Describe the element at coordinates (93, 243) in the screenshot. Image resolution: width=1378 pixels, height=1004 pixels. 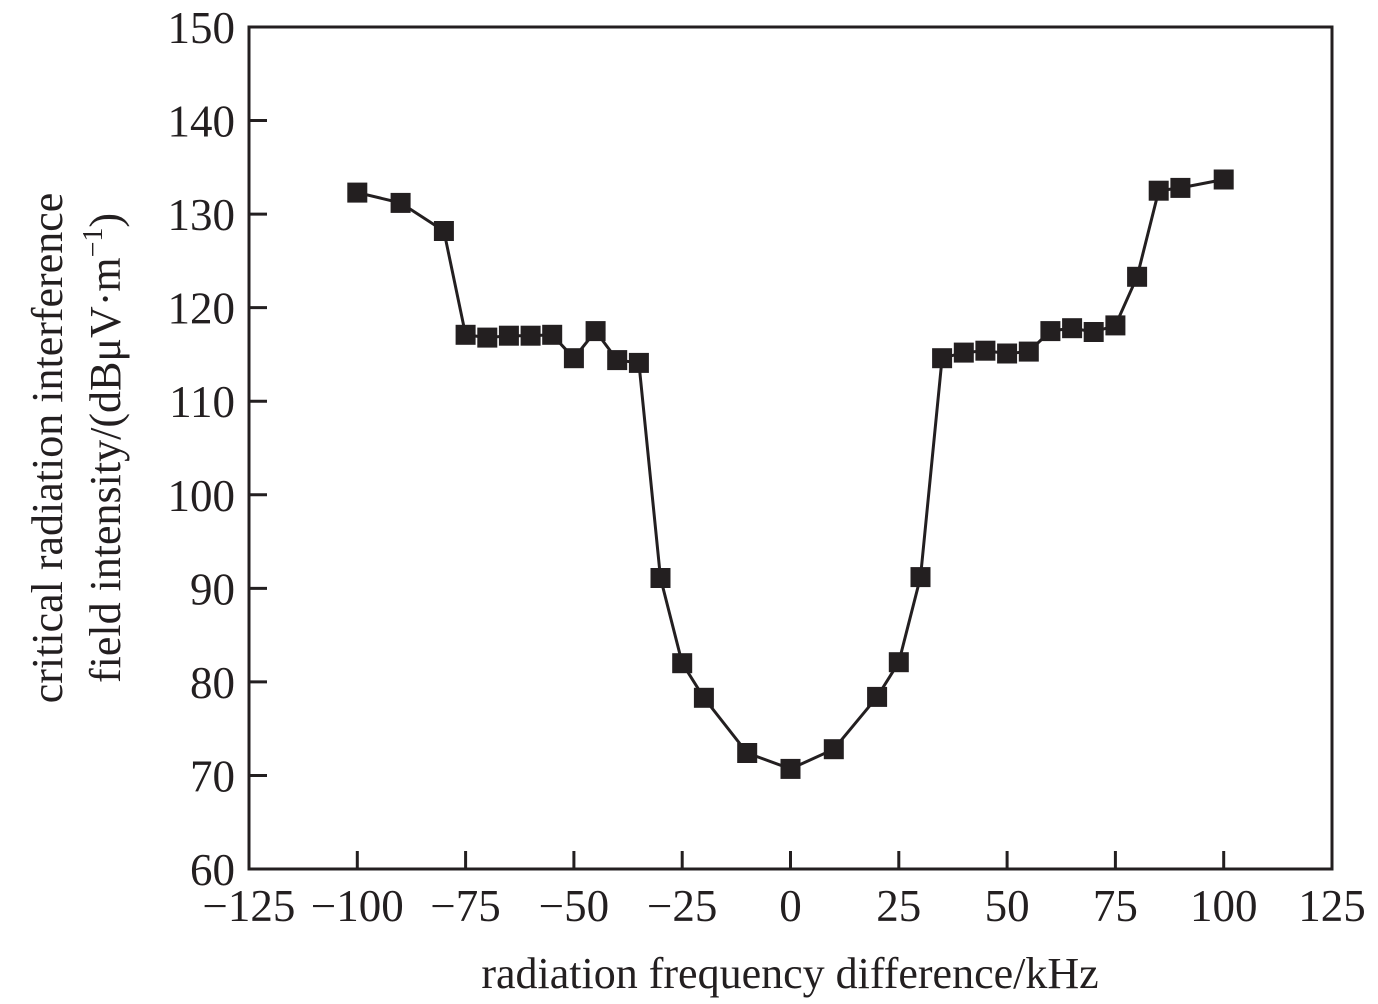
I see `y-axis-title-superscript: −1` at that location.